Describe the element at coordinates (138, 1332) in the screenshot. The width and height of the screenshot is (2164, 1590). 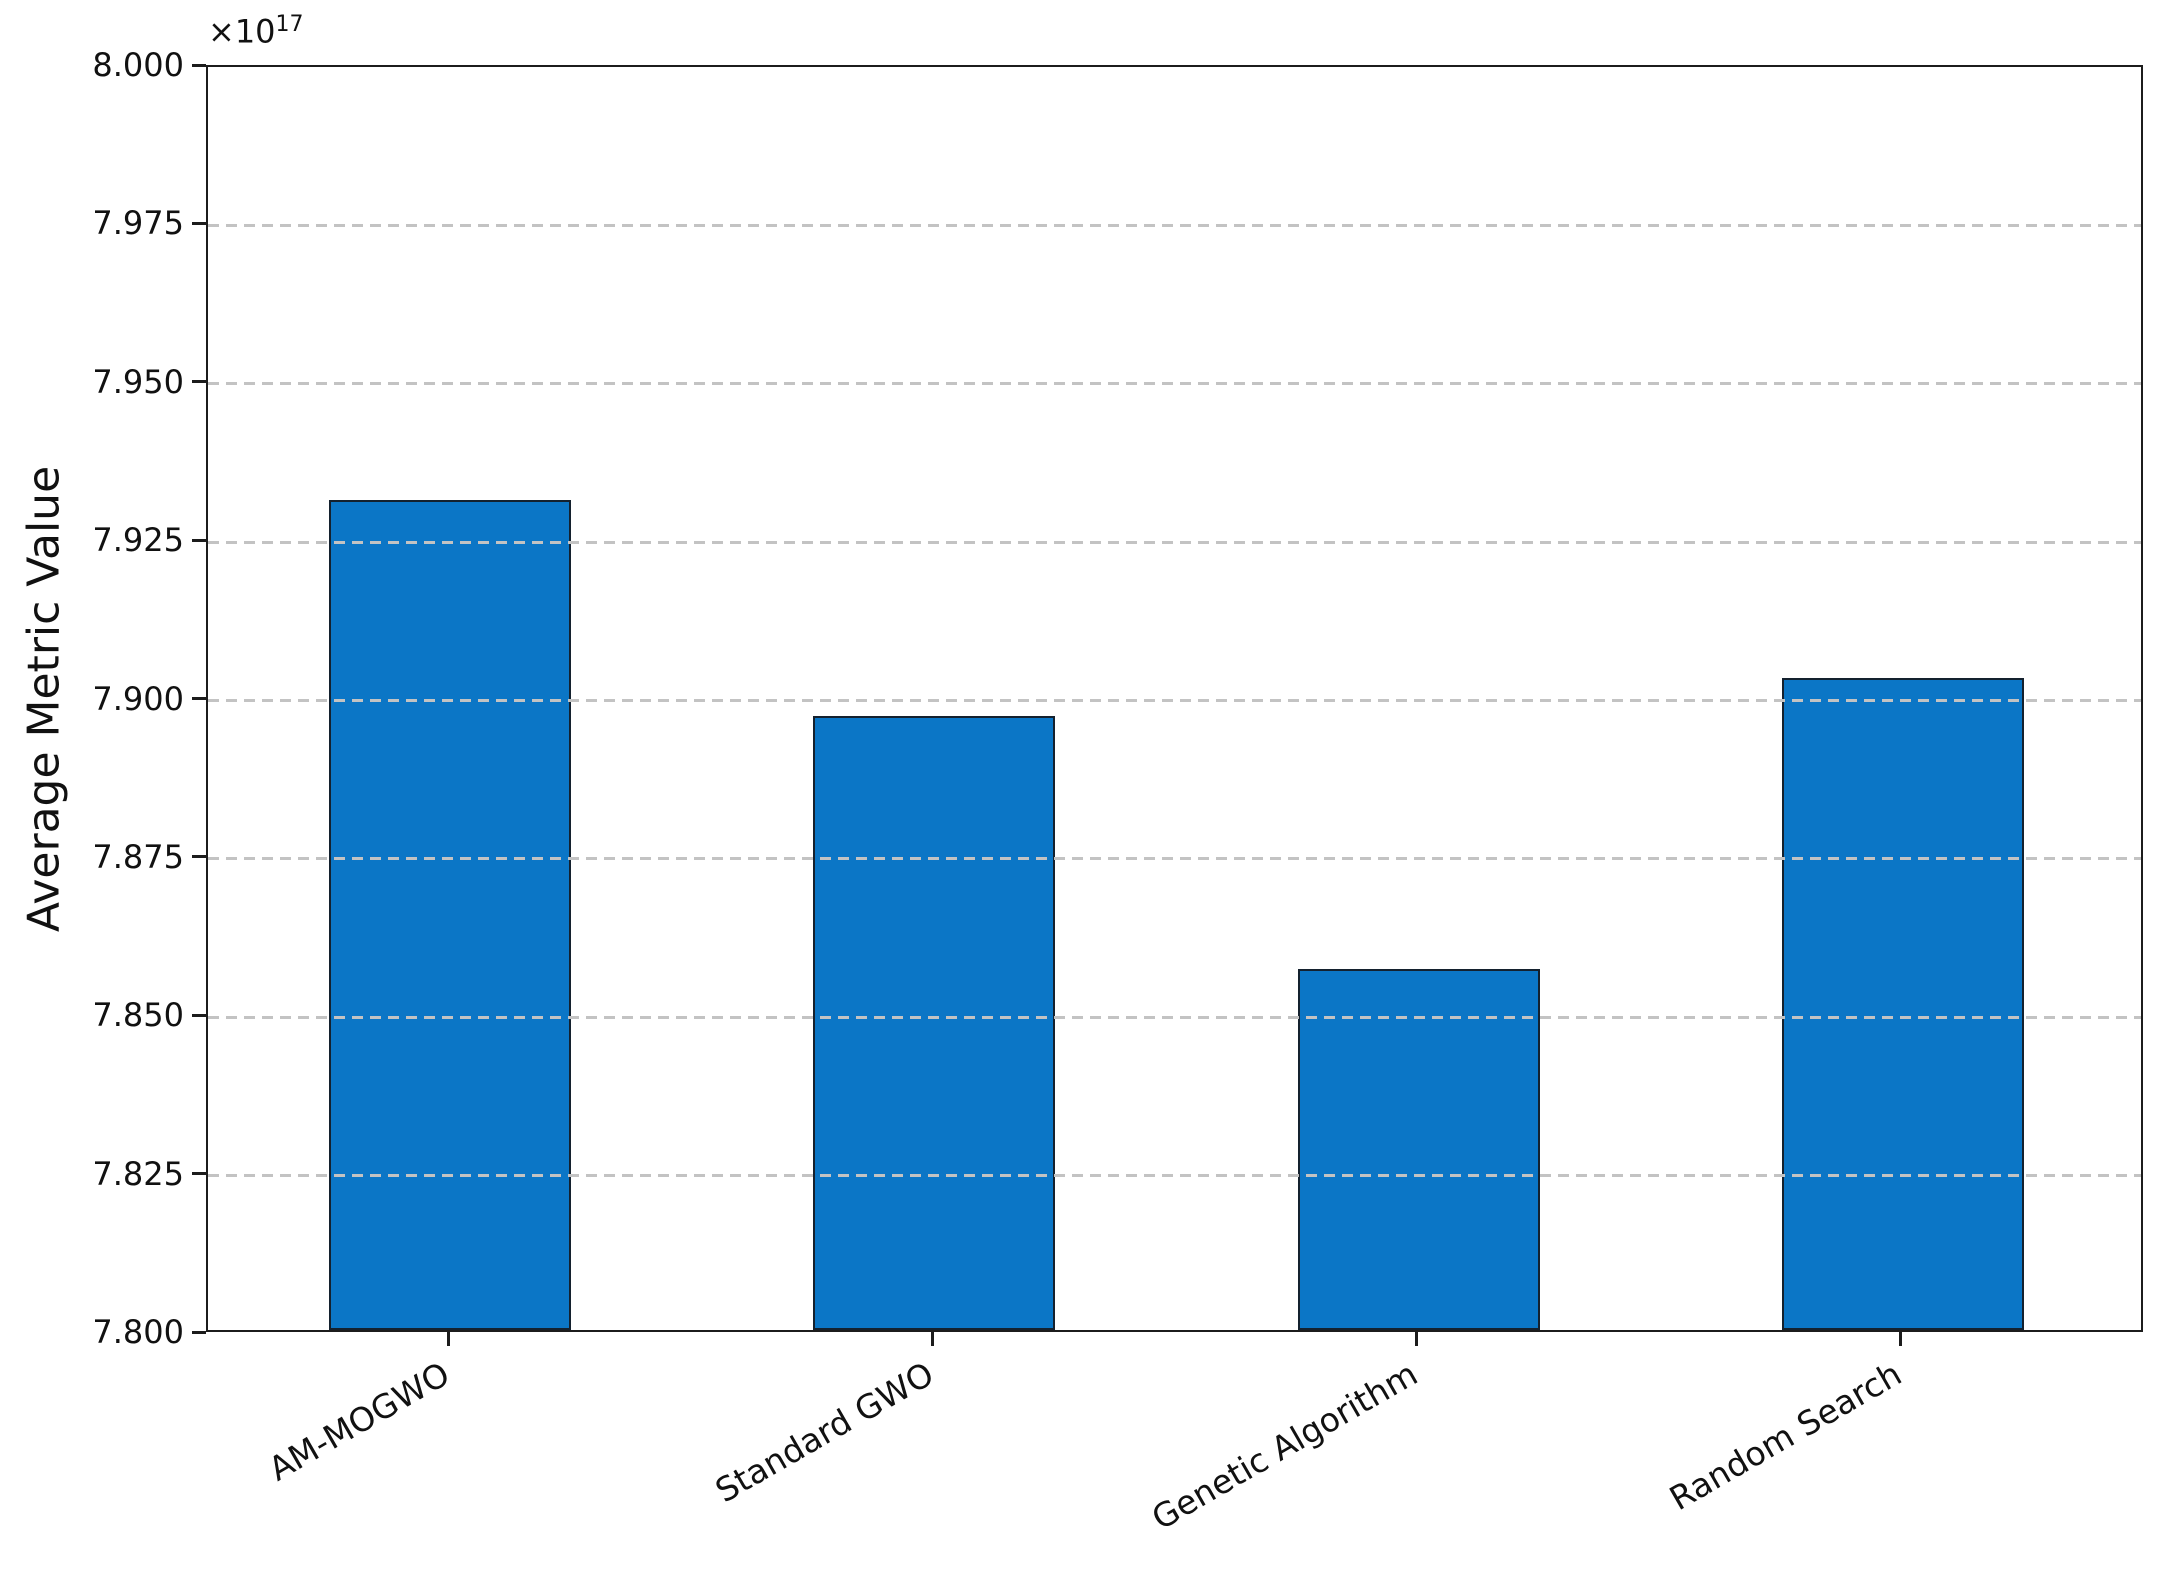
I see `y-tick-label: 7.800` at that location.